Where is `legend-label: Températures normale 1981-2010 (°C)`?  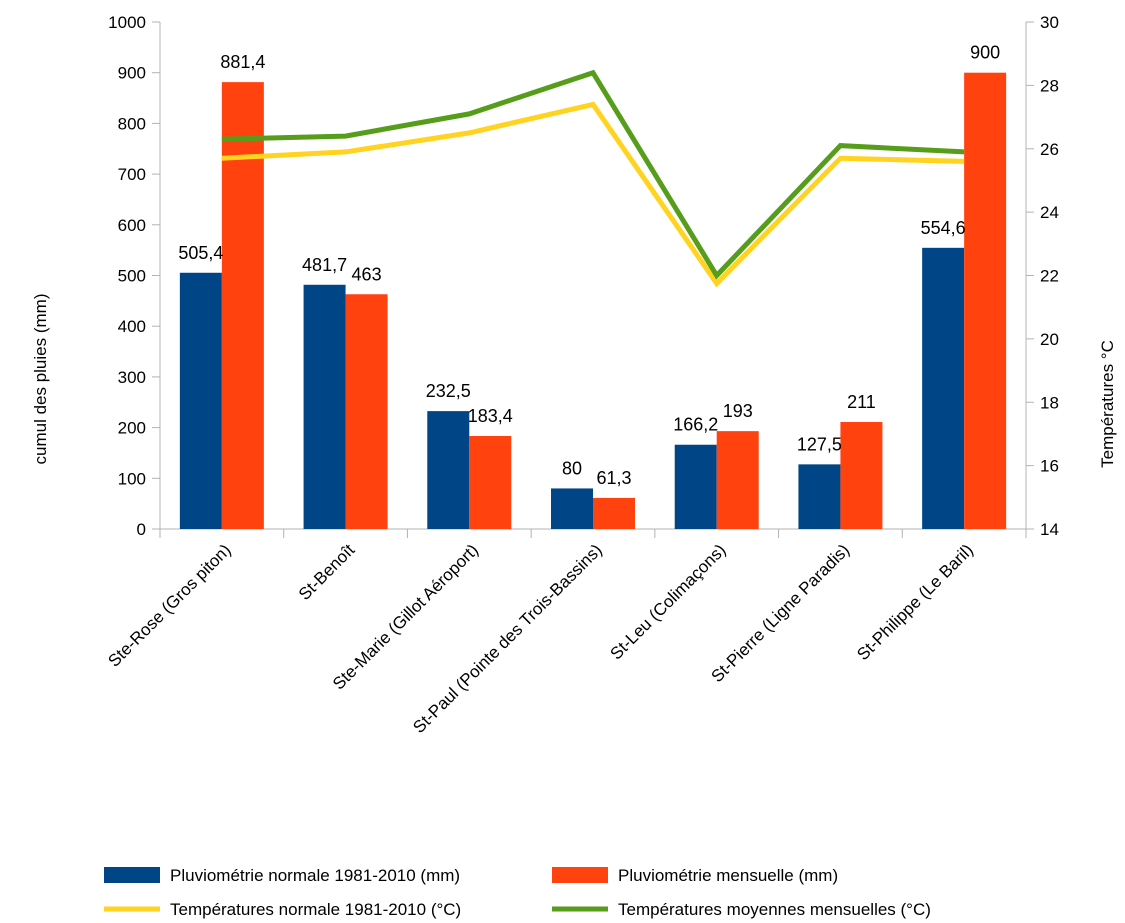 legend-label: Températures normale 1981-2010 (°C) is located at coordinates (315, 909).